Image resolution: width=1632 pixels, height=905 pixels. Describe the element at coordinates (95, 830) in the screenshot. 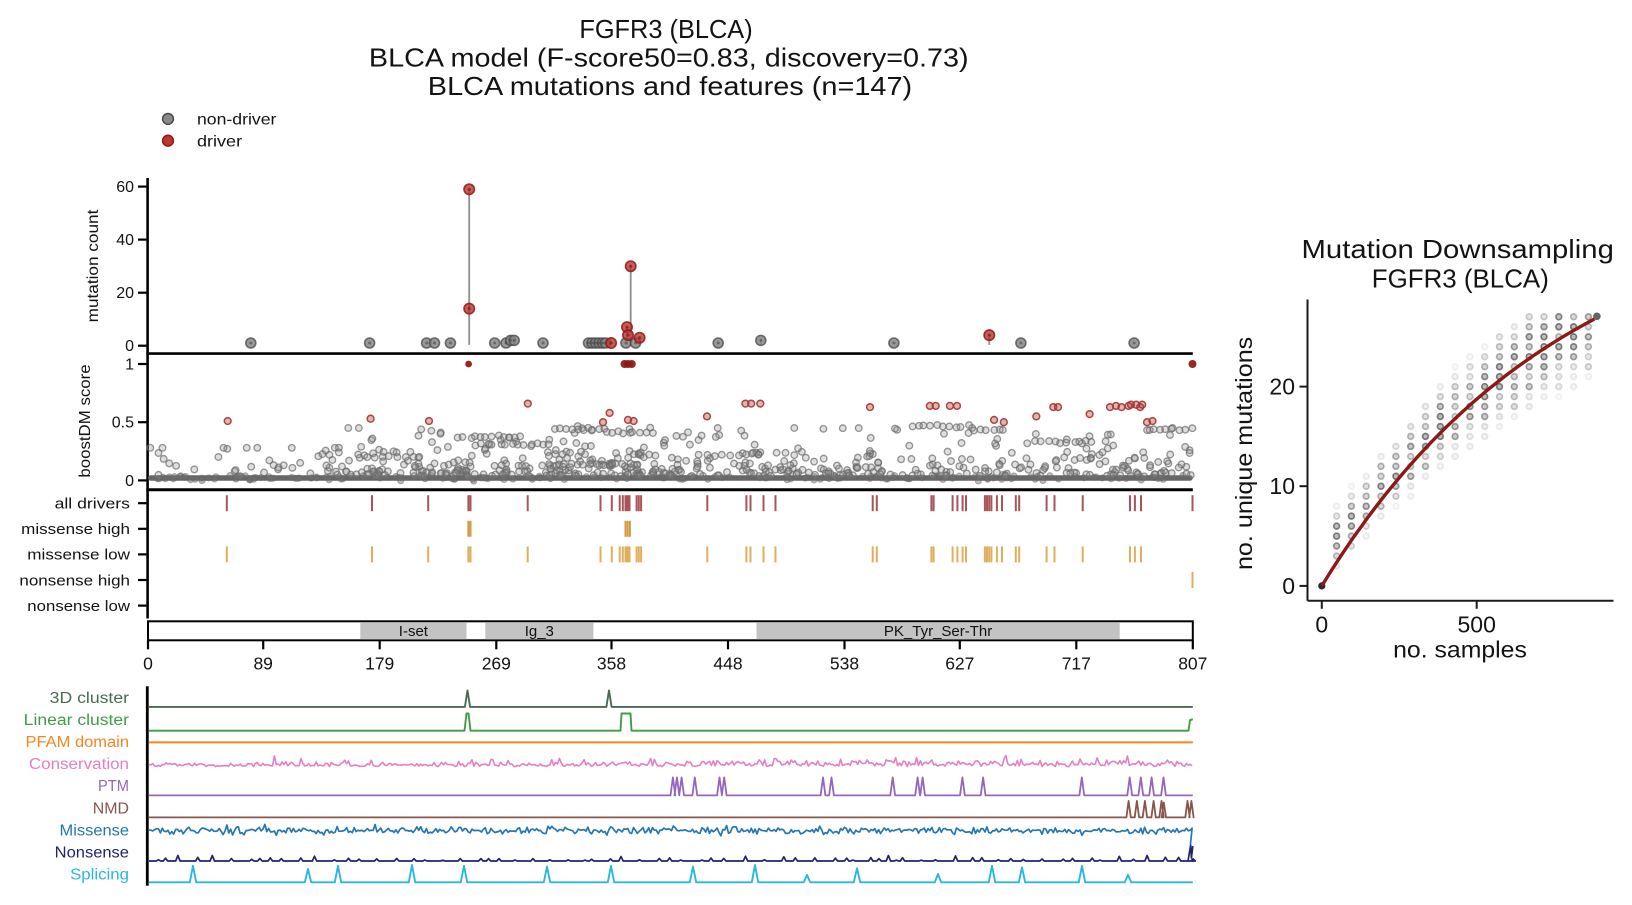

I see `svg-text: Missense` at that location.